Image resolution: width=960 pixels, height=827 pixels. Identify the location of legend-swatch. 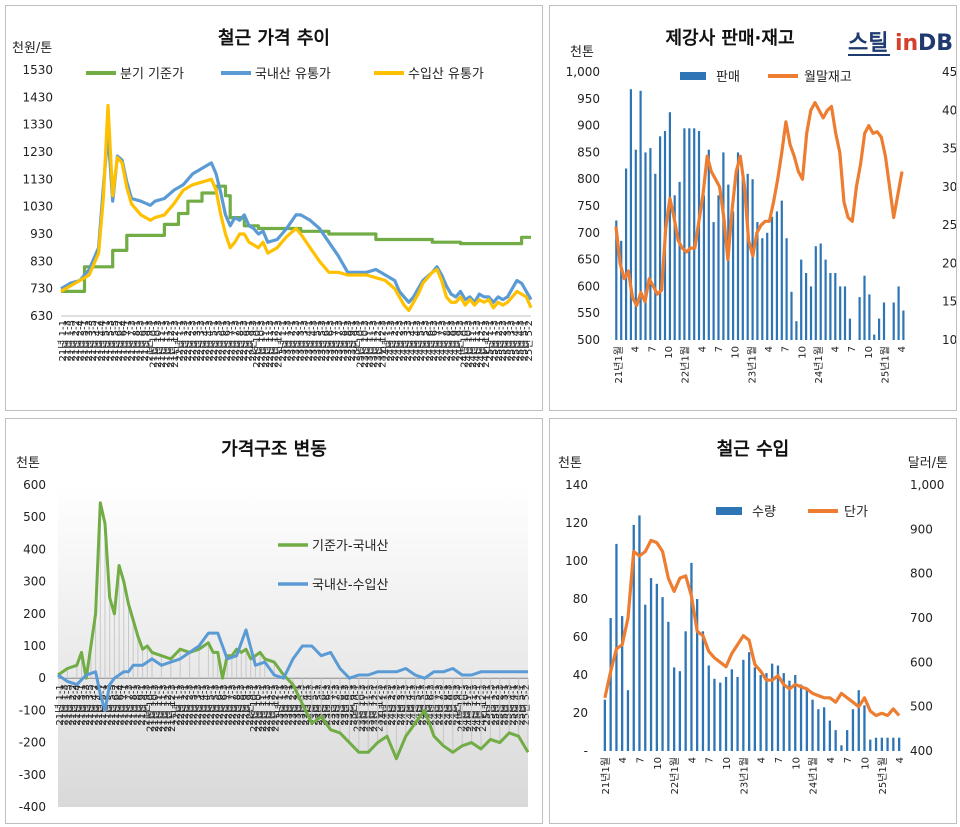
(729, 511).